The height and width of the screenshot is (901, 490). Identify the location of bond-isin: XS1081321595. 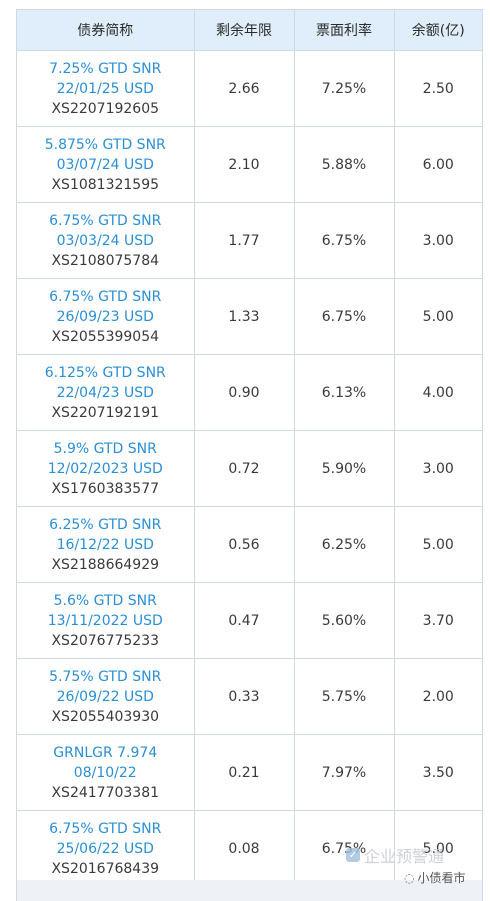
(105, 184).